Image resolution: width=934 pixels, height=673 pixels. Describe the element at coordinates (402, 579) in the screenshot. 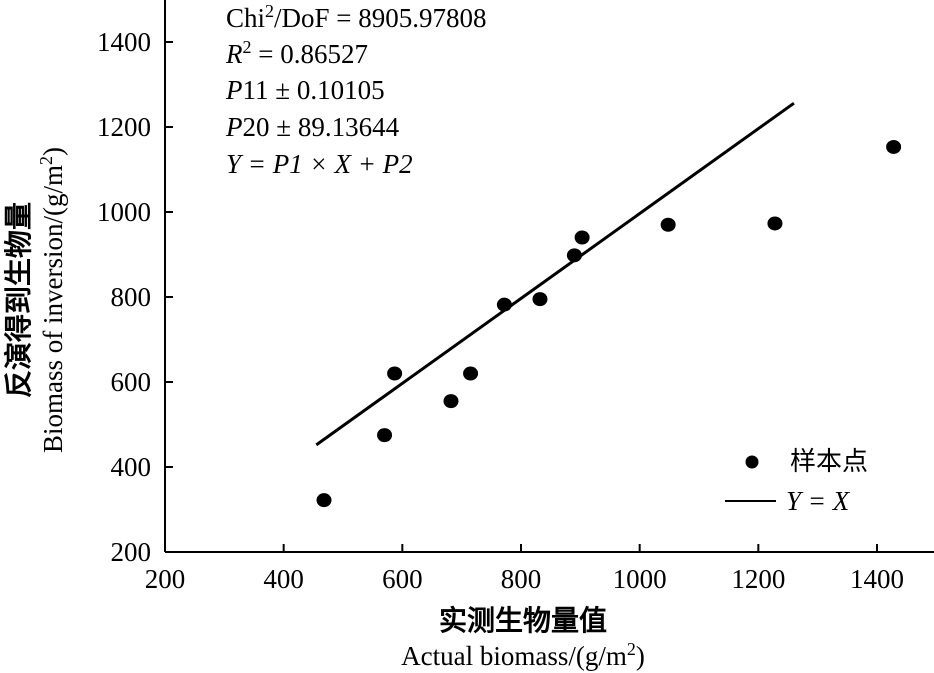

I see `x-tick-label: 600` at that location.